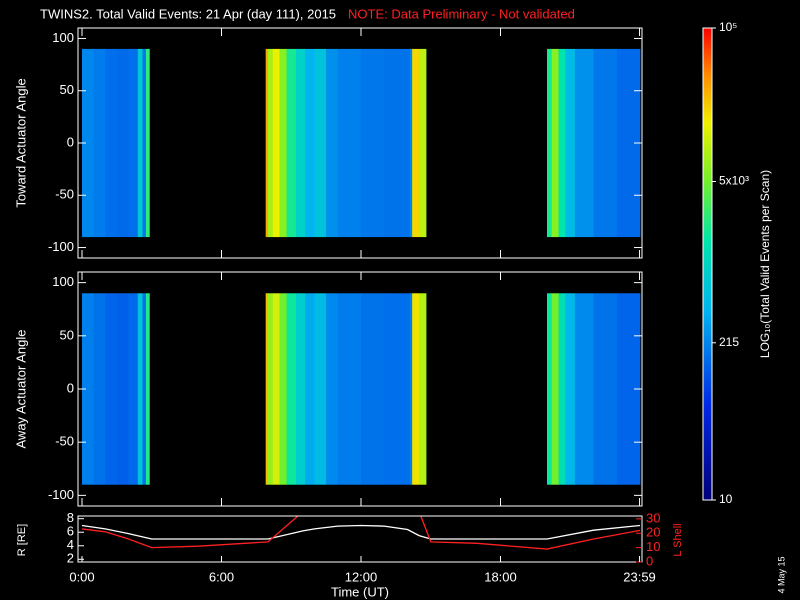 The width and height of the screenshot is (800, 600). I want to click on y-axis-label: Toward Actuator Angle, so click(20, 142).